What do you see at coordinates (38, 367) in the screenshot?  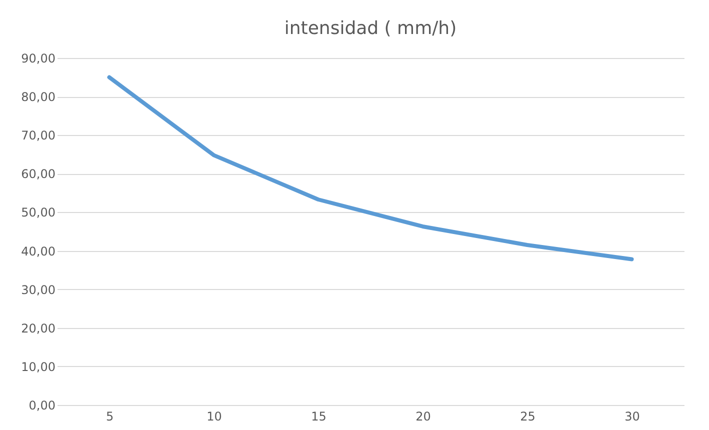 I see `y-tick-label: 10,00` at bounding box center [38, 367].